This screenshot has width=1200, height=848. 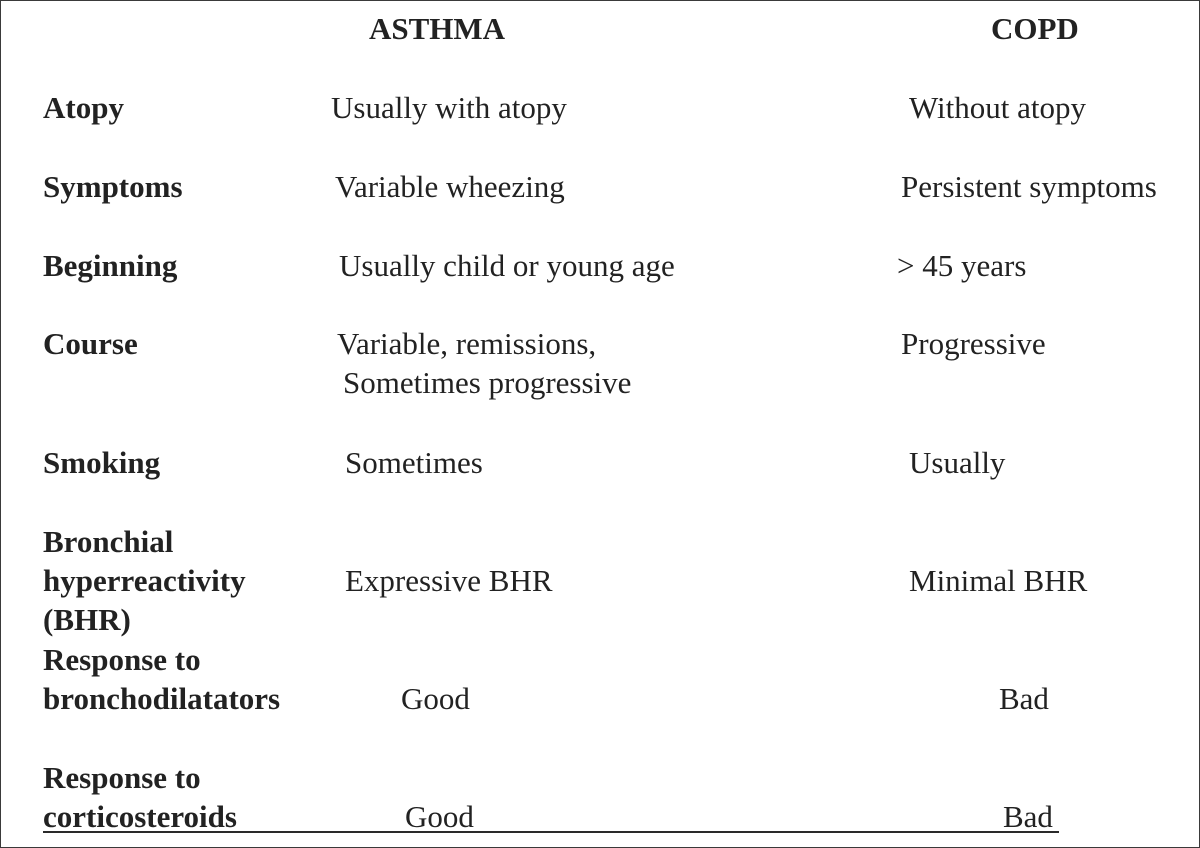 What do you see at coordinates (162, 698) in the screenshot?
I see `row-label-bronchodilatators-line2: bronchodilatators` at bounding box center [162, 698].